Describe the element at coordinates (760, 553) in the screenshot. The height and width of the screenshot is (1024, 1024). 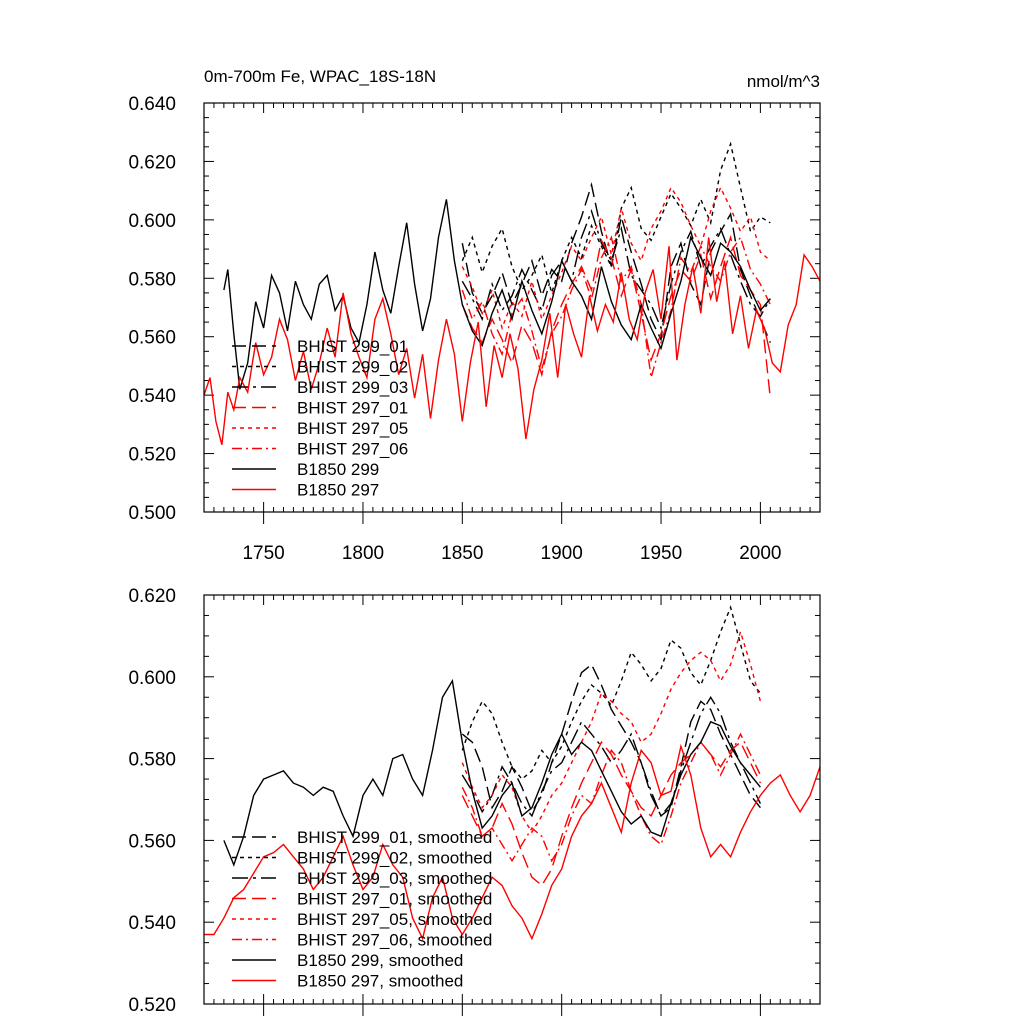
I see `x-tick-label: 2000` at that location.